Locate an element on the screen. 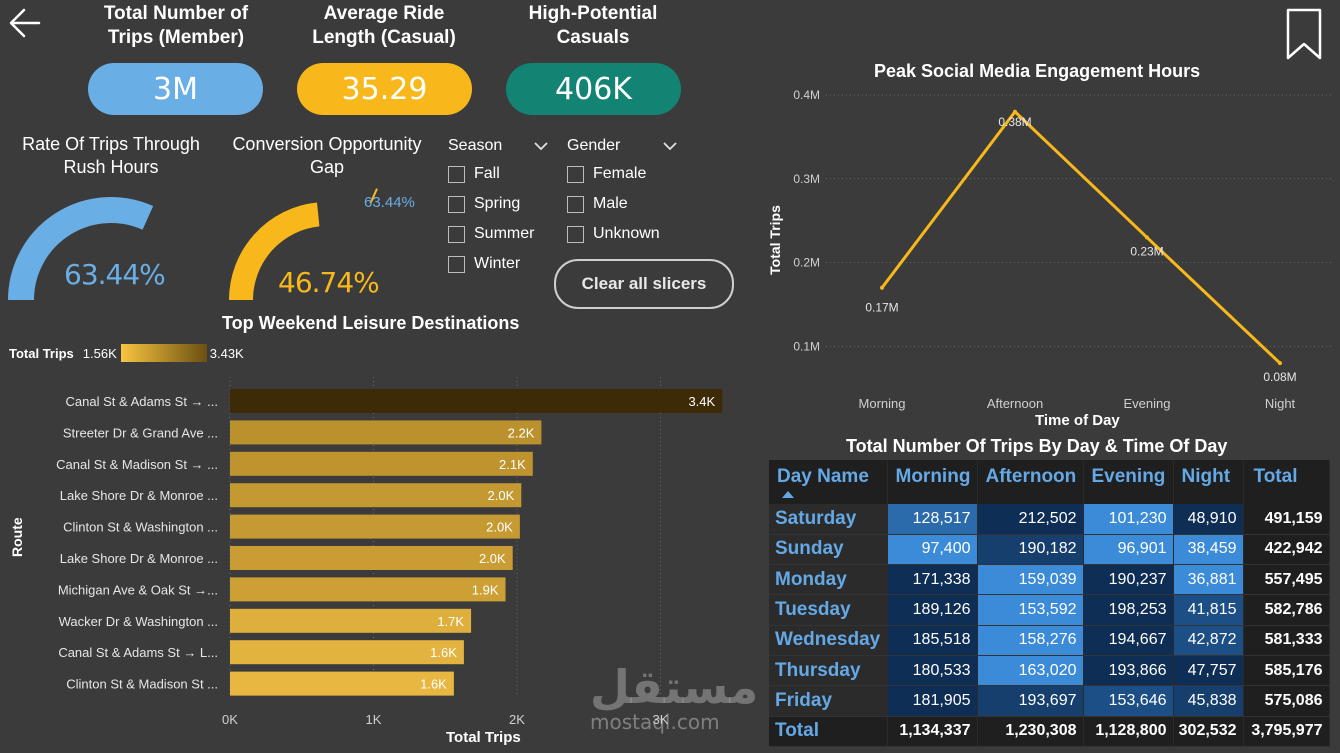 This screenshot has width=1340, height=753. gender-slicer-label: Gender is located at coordinates (594, 145).